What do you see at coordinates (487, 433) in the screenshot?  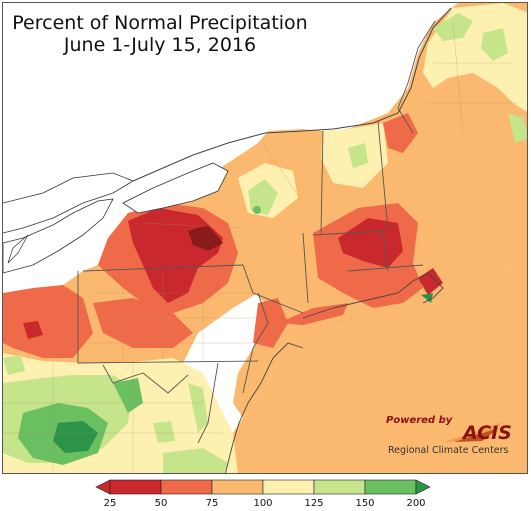 I see `acis-brand: ACIS` at bounding box center [487, 433].